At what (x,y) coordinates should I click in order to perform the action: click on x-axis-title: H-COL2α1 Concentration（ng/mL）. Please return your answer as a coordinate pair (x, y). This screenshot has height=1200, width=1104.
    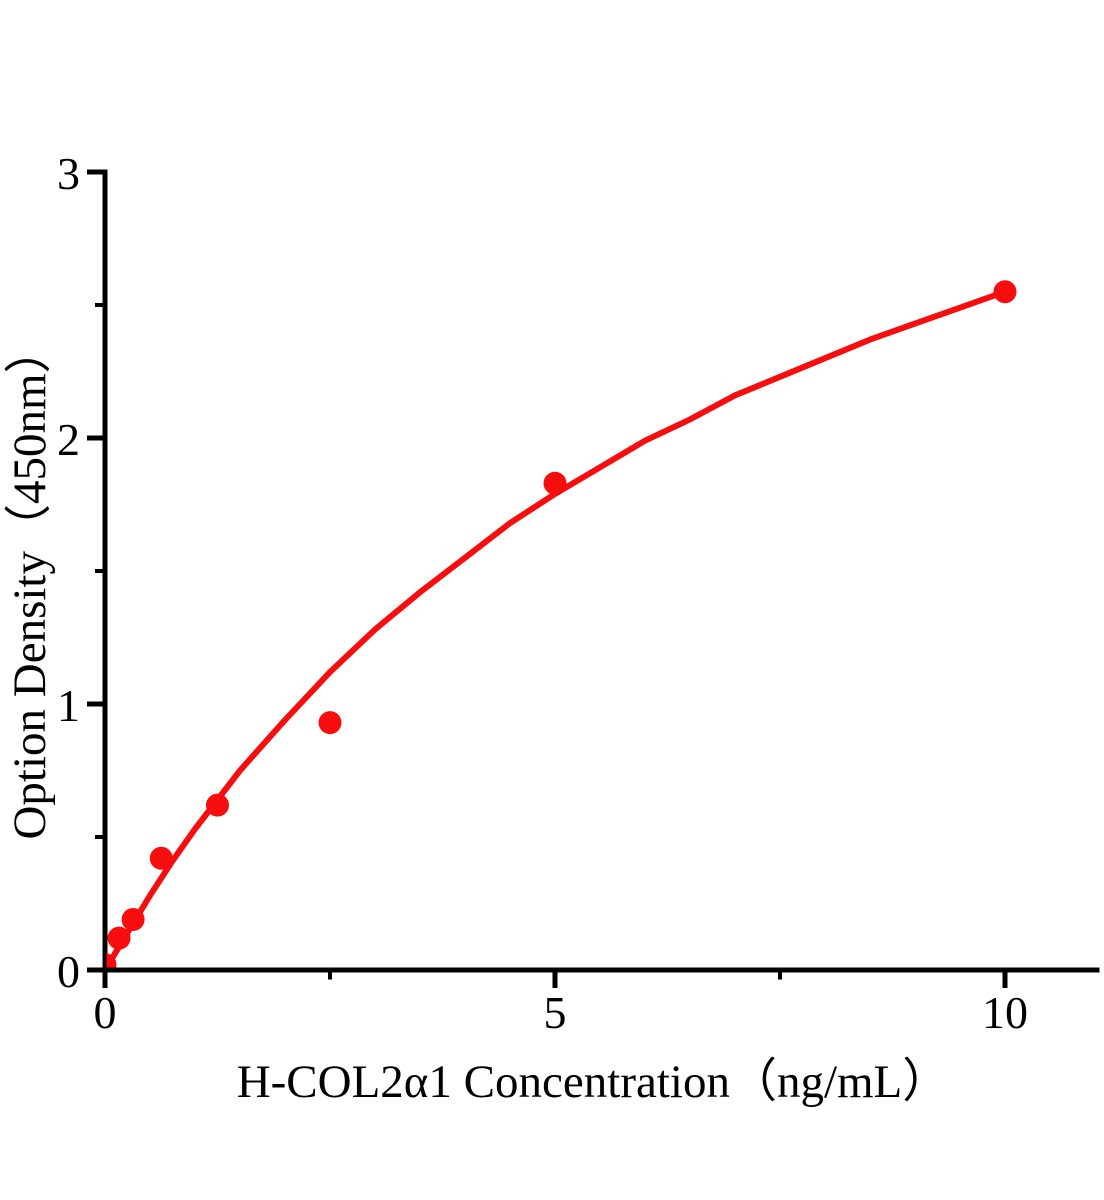
    Looking at the image, I should click on (593, 1082).